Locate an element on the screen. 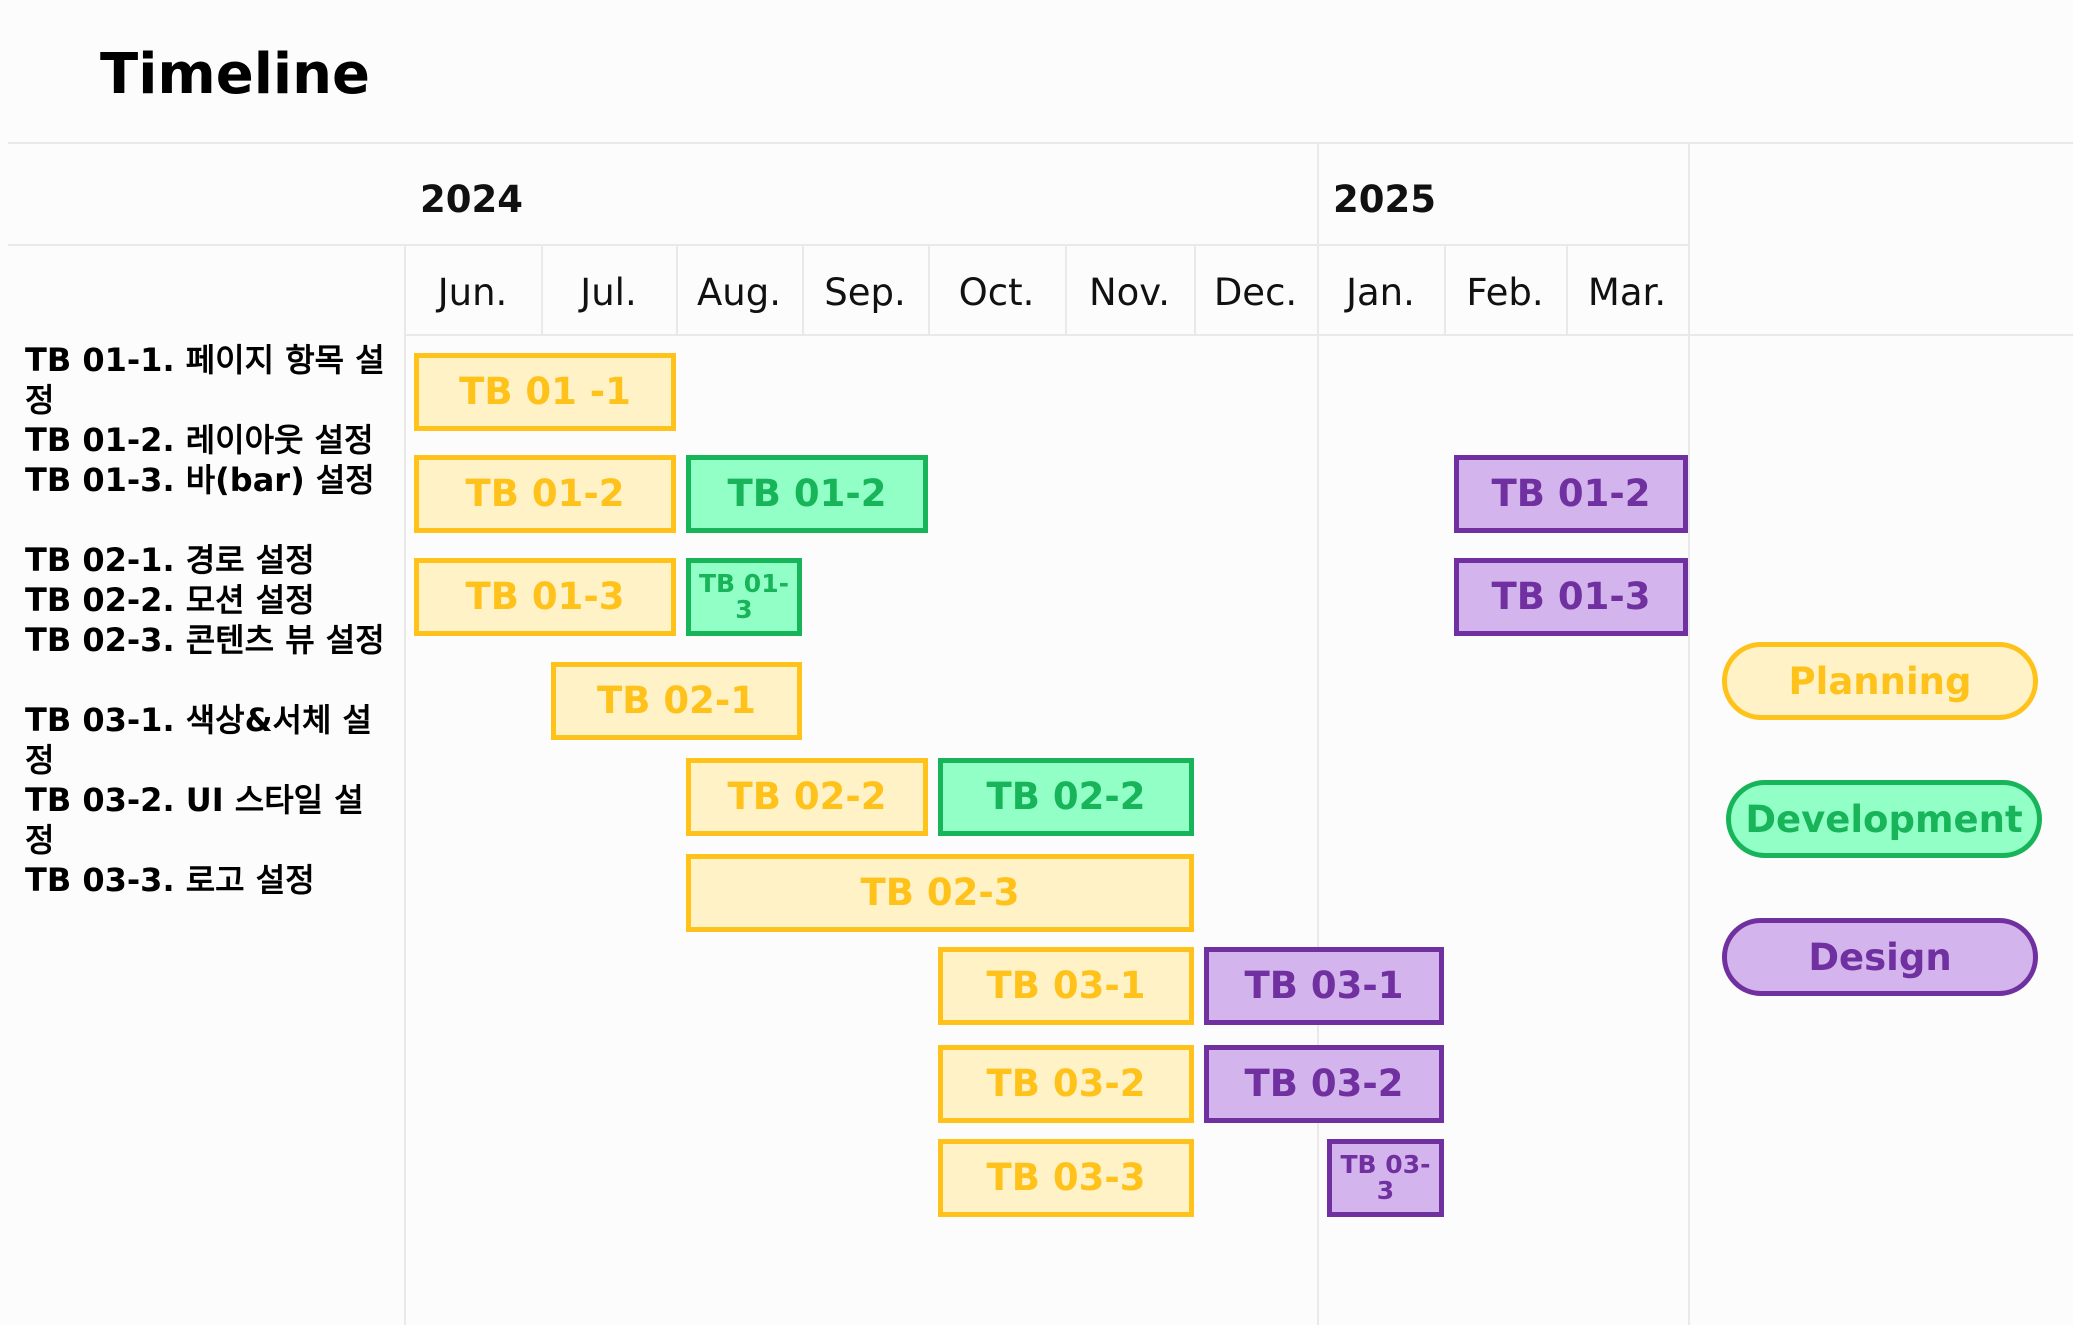 This screenshot has width=2073, height=1325. month-label: Dec. is located at coordinates (1255, 292).